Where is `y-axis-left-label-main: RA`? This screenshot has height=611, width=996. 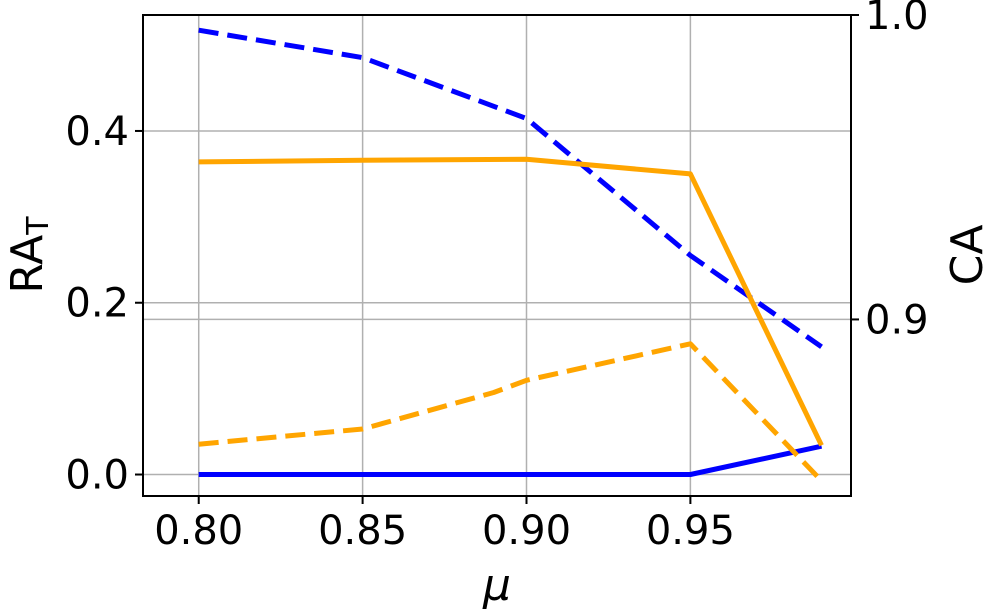 y-axis-left-label-main: RA is located at coordinates (27, 264).